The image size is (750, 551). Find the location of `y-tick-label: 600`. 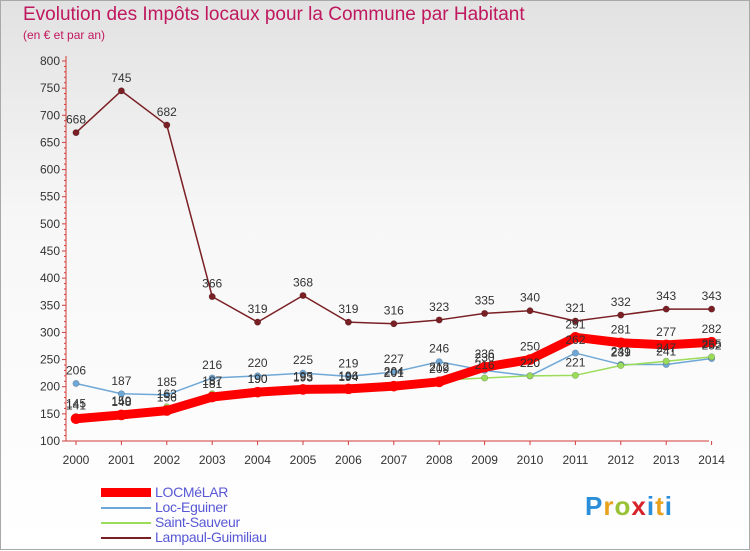

y-tick-label: 600 is located at coordinates (50, 170).